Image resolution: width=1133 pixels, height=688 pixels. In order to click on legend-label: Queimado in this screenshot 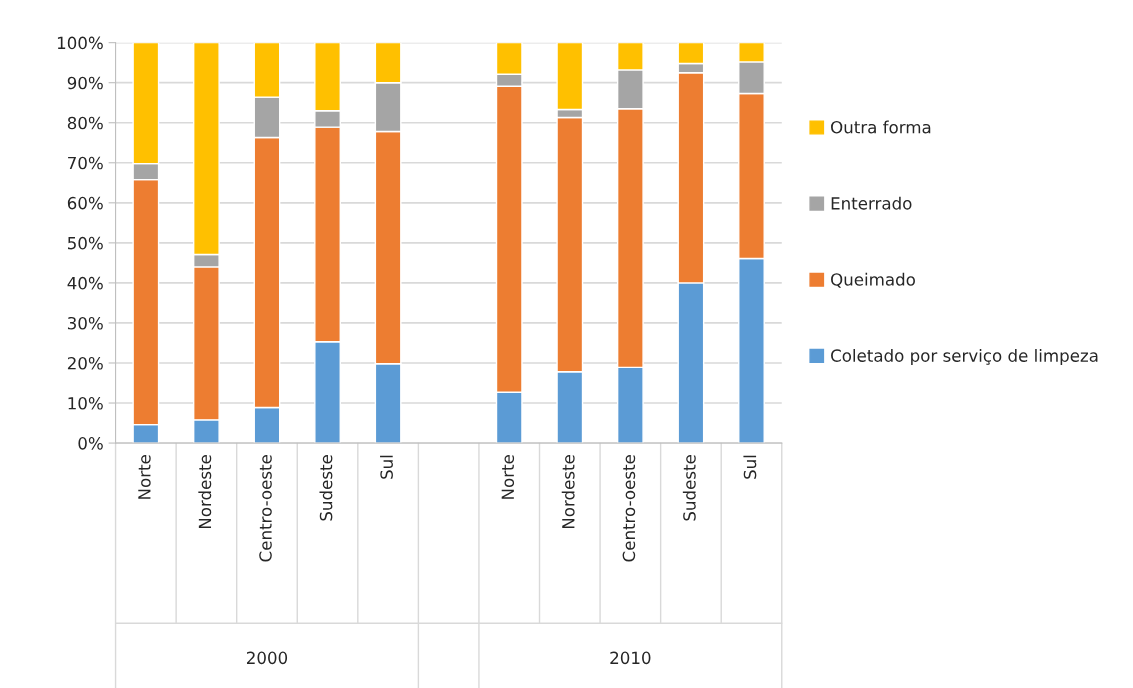, I will do `click(873, 280)`.